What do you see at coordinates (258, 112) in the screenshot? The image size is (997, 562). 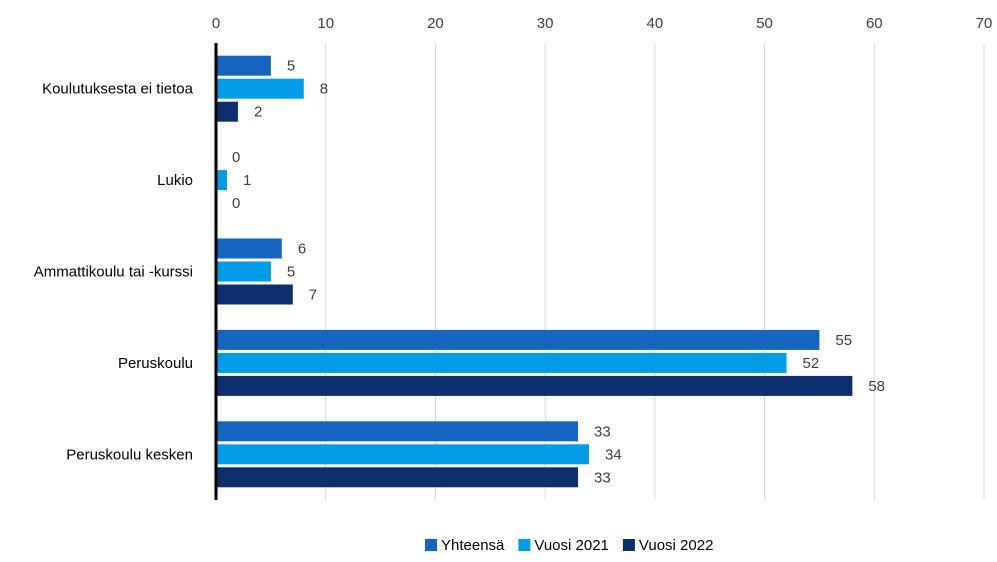 I see `data-label: 2` at bounding box center [258, 112].